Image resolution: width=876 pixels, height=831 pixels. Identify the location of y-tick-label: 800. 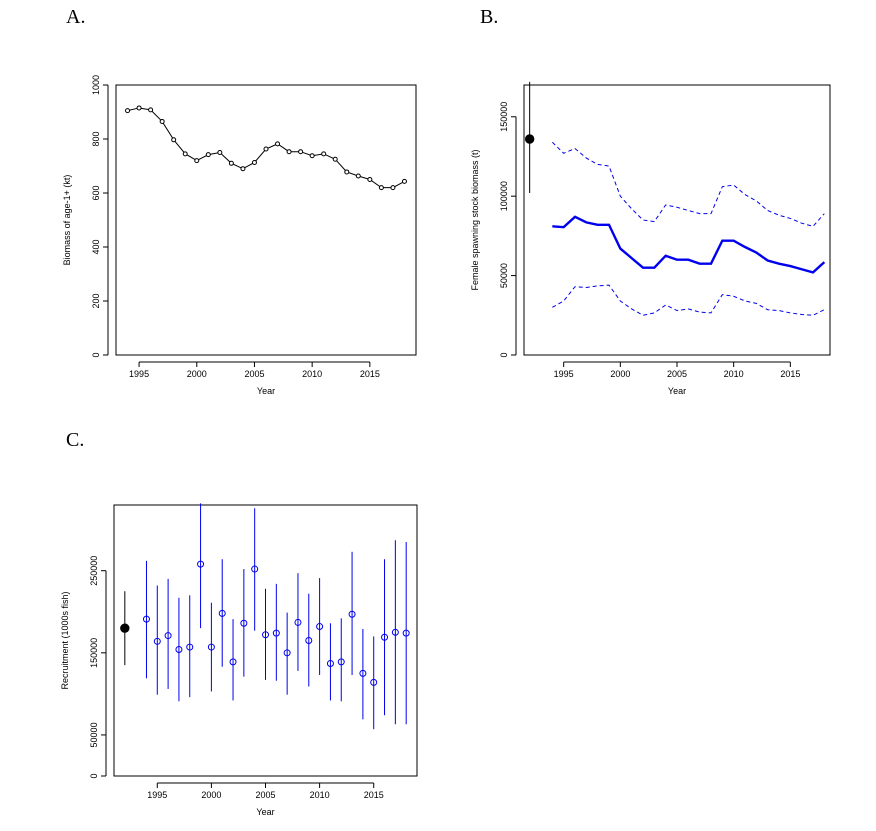
(96, 138).